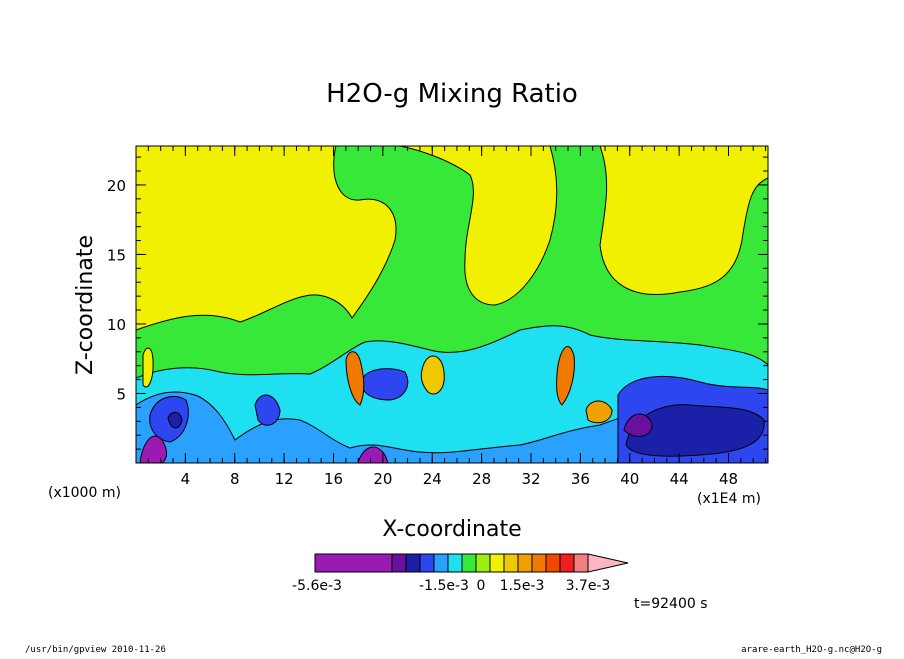 This screenshot has height=659, width=904. What do you see at coordinates (629, 479) in the screenshot?
I see `x-tick-label: 40` at bounding box center [629, 479].